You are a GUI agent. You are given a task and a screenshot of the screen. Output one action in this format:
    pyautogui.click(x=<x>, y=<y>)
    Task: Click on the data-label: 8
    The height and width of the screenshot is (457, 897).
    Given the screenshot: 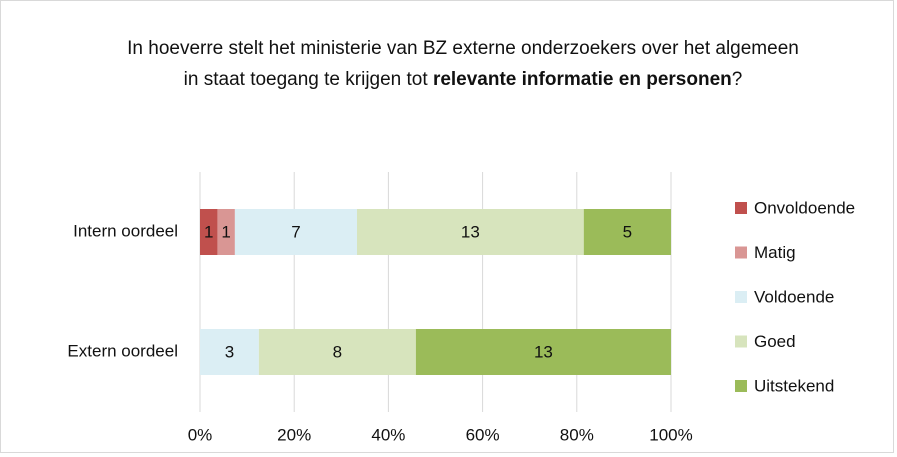 What is the action you would take?
    pyautogui.click(x=337, y=351)
    